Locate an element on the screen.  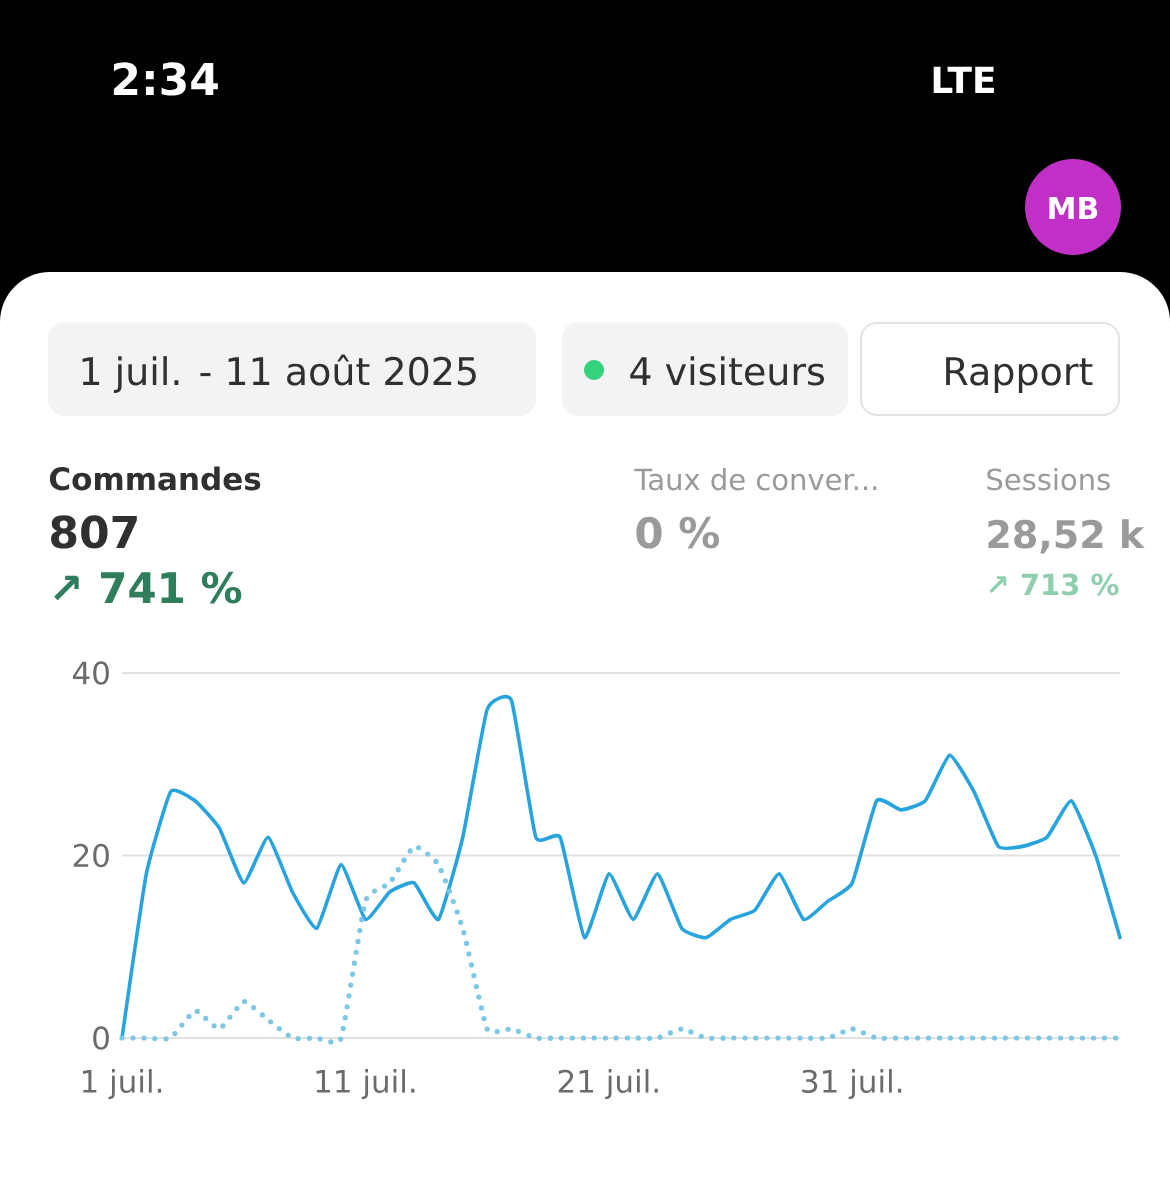
text: MB is located at coordinates (1073, 208).